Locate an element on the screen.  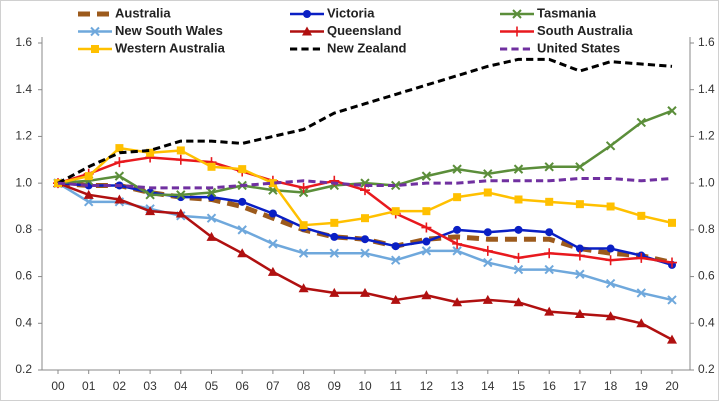
x-tick-label: 14 is located at coordinates (488, 386).